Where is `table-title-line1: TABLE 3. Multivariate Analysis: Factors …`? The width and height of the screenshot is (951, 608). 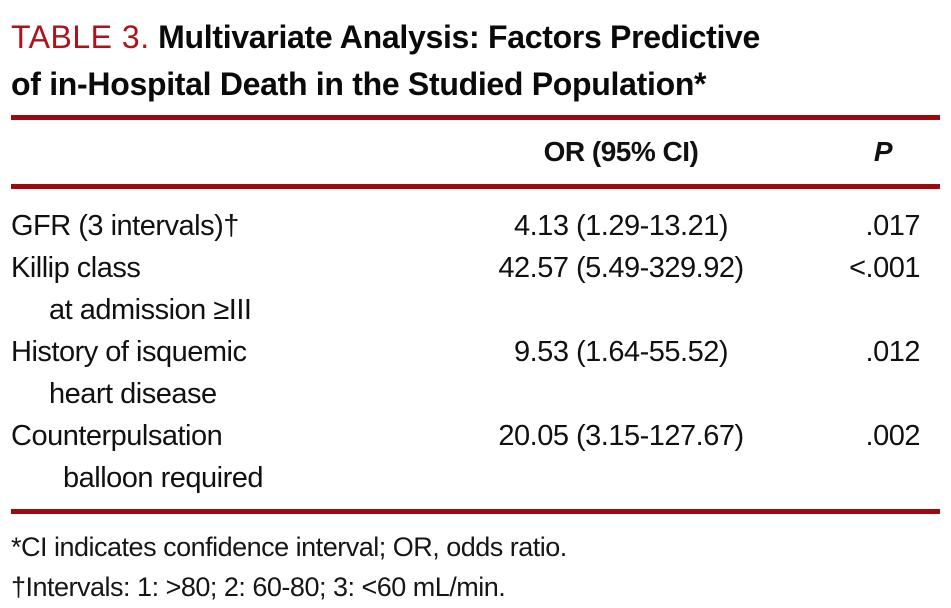 table-title-line1: TABLE 3. Multivariate Analysis: Factors … is located at coordinates (475, 37).